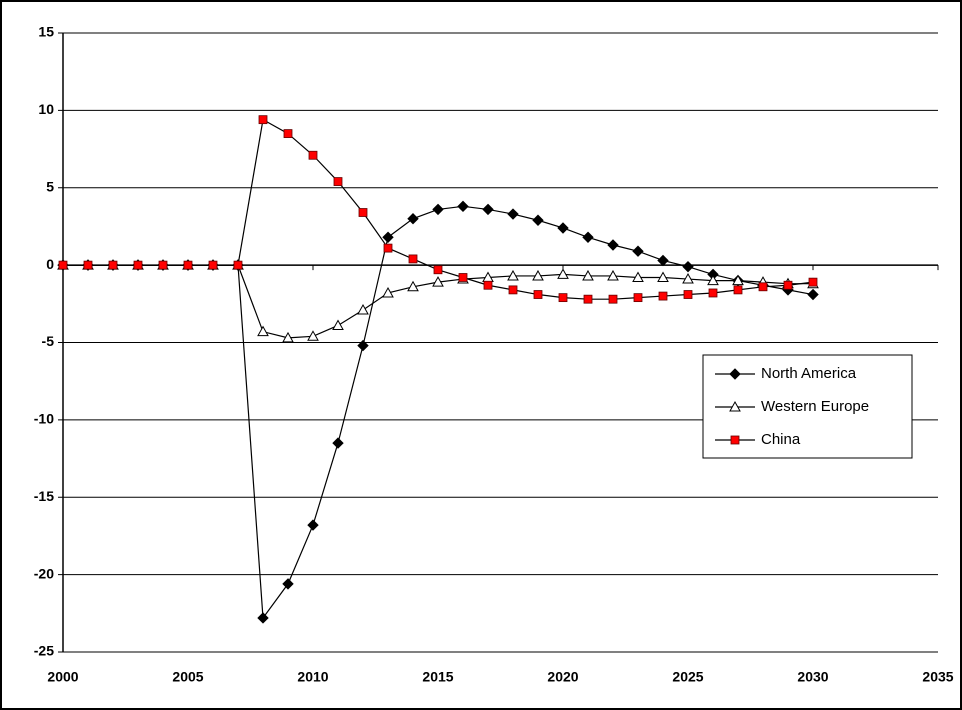 The width and height of the screenshot is (962, 710). I want to click on legend-label: China, so click(781, 439).